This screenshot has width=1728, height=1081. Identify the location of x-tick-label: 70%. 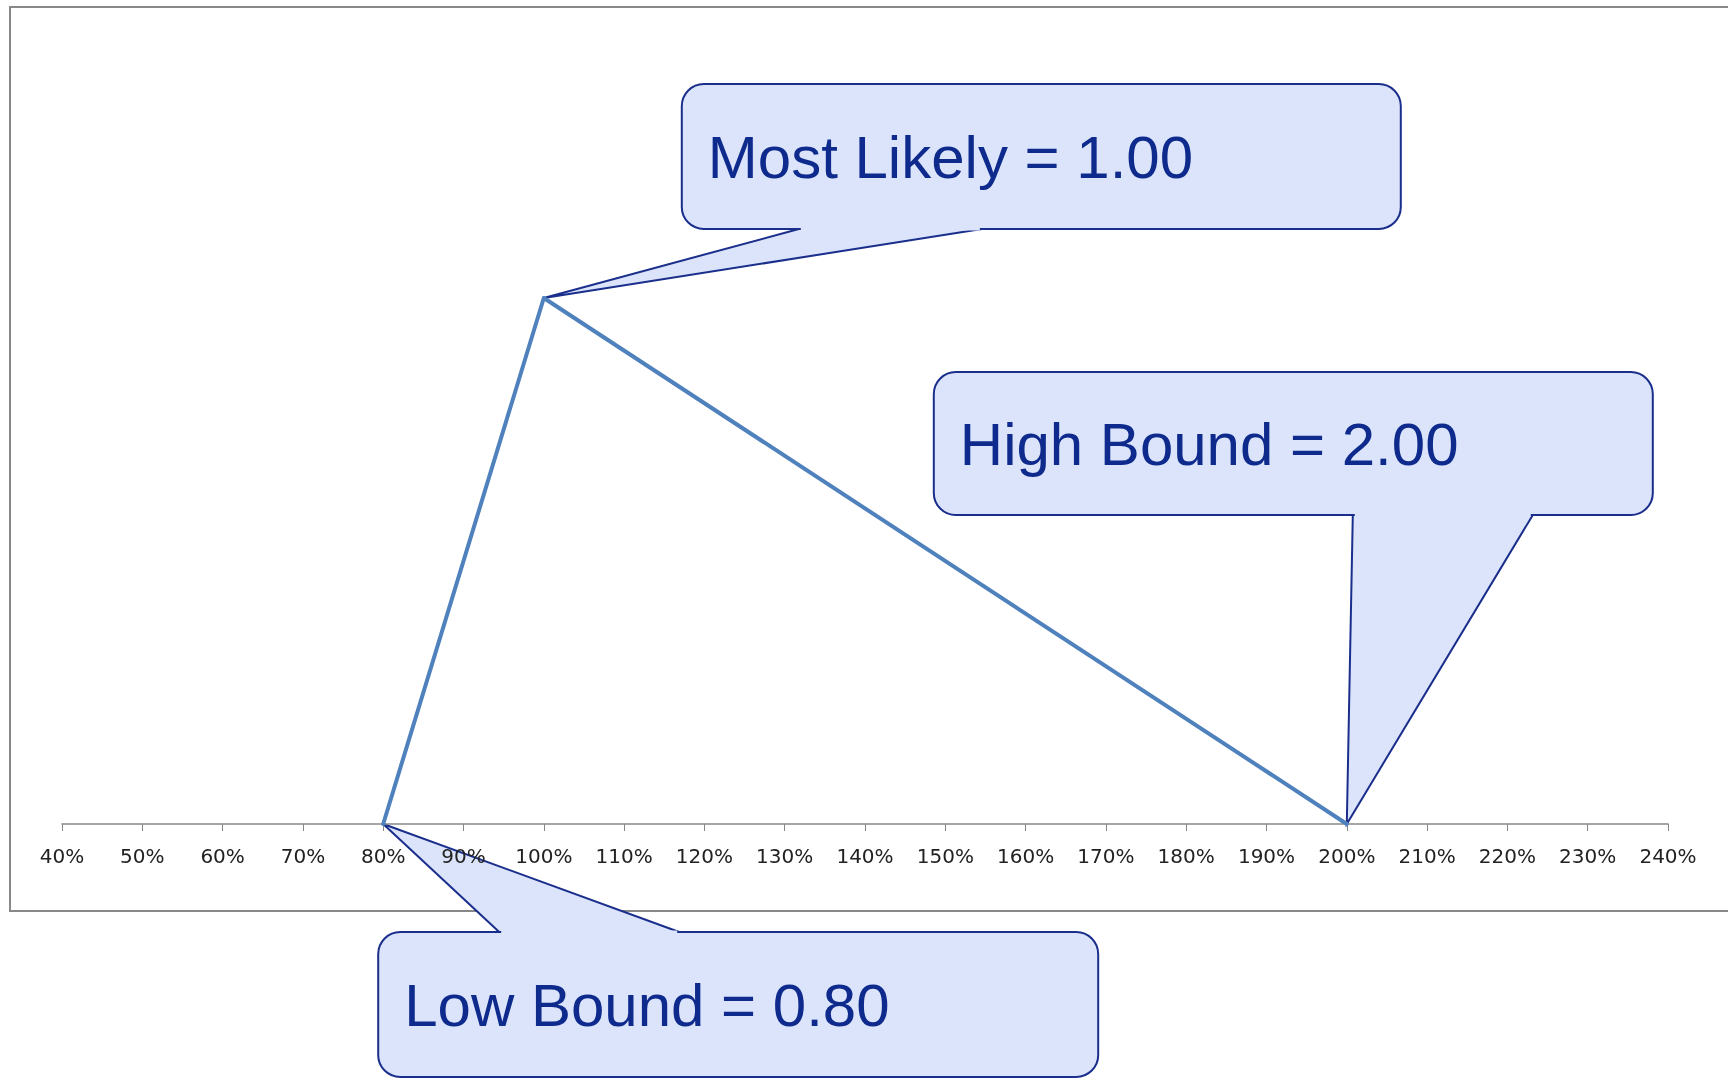
(303, 856).